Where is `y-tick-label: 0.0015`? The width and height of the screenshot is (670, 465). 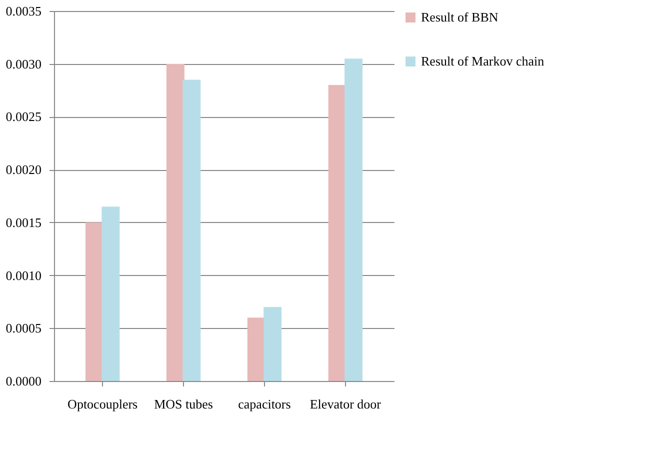
y-tick-label: 0.0015 is located at coordinates (24, 222).